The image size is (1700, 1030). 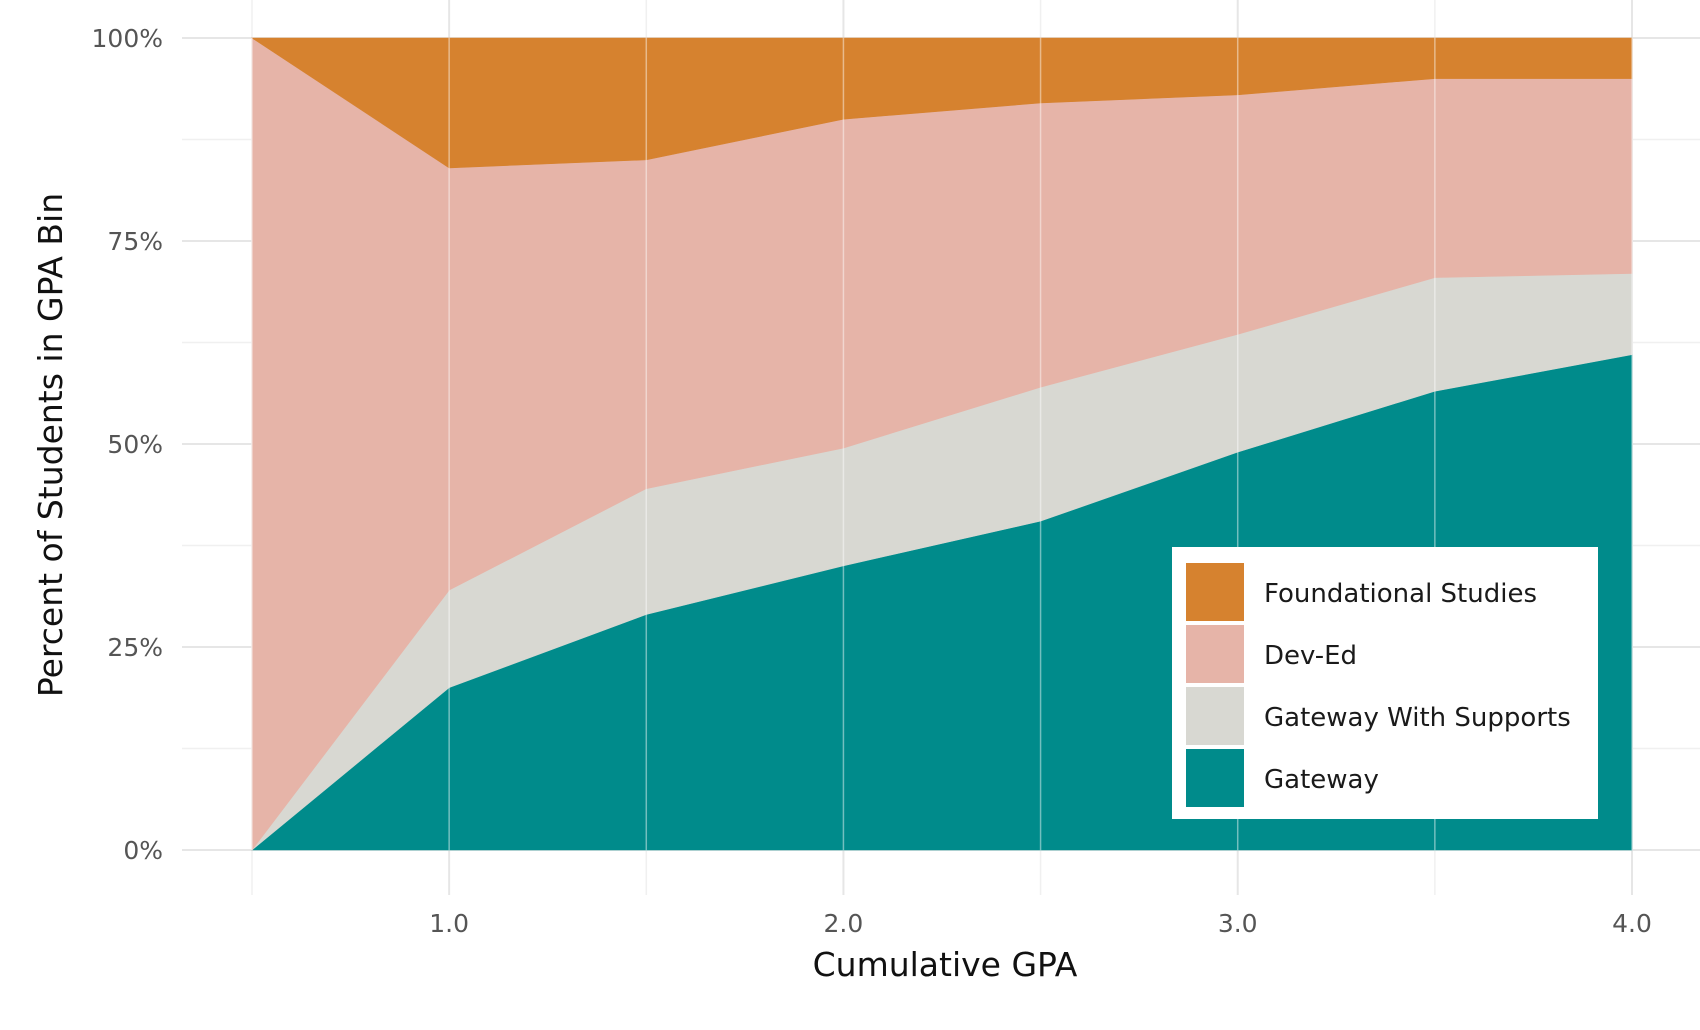 What do you see at coordinates (1215, 592) in the screenshot?
I see `legend-key-foundational-studies` at bounding box center [1215, 592].